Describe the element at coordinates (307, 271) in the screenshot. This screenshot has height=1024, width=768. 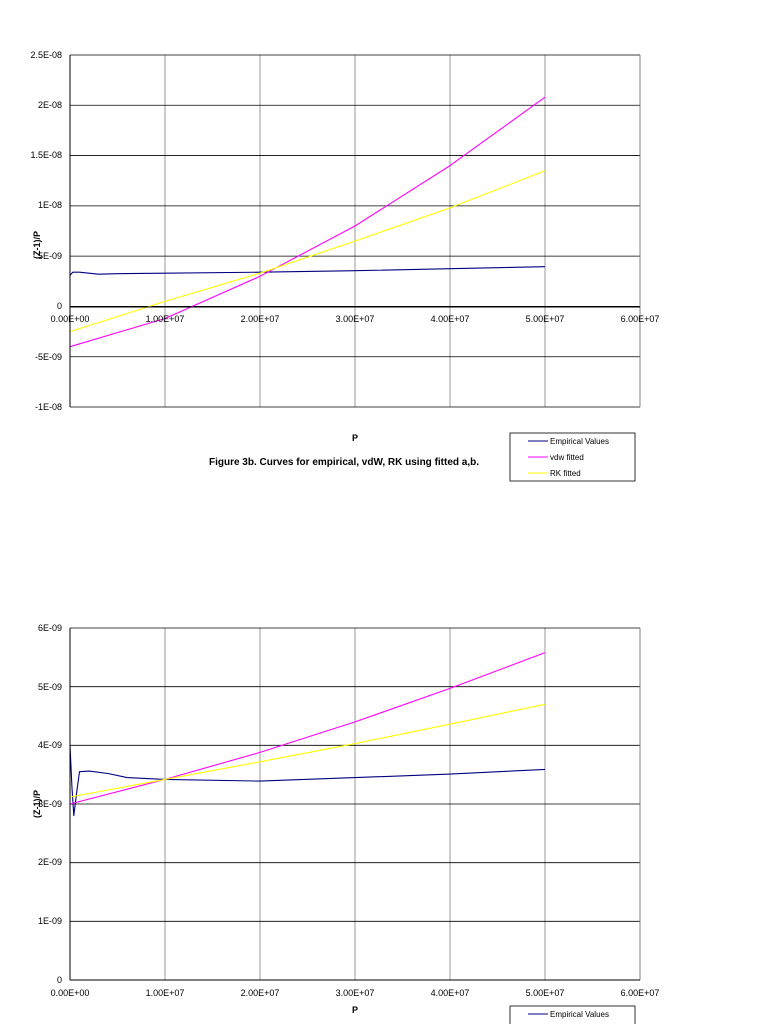
I see `chart-1-series-line-empirical` at that location.